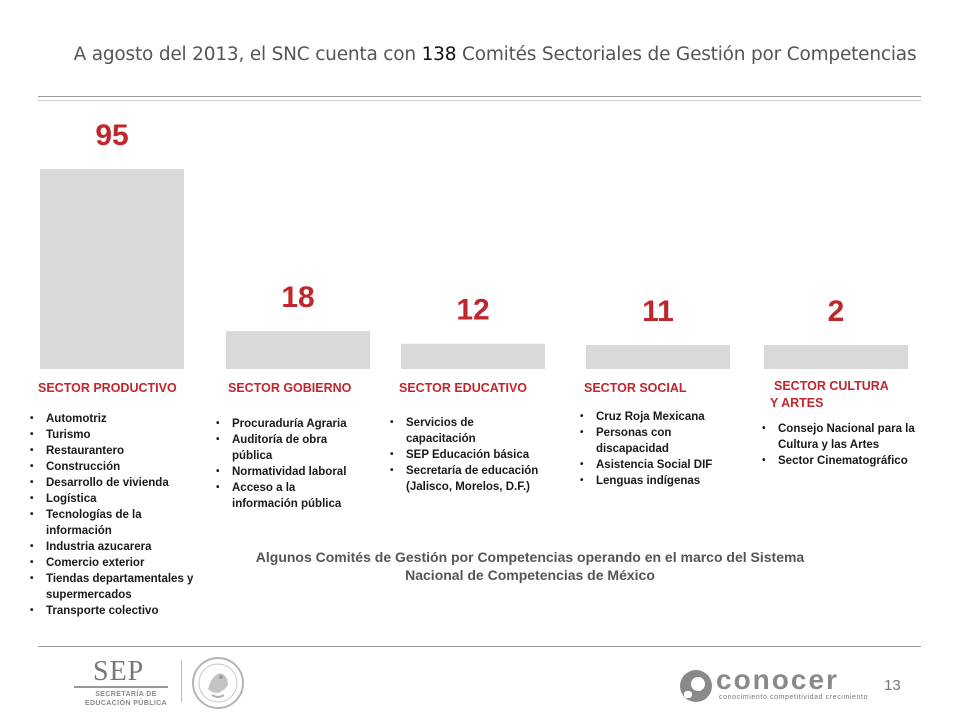  What do you see at coordinates (120, 483) in the screenshot?
I see `list-item: Desarrollo de vivienda` at bounding box center [120, 483].